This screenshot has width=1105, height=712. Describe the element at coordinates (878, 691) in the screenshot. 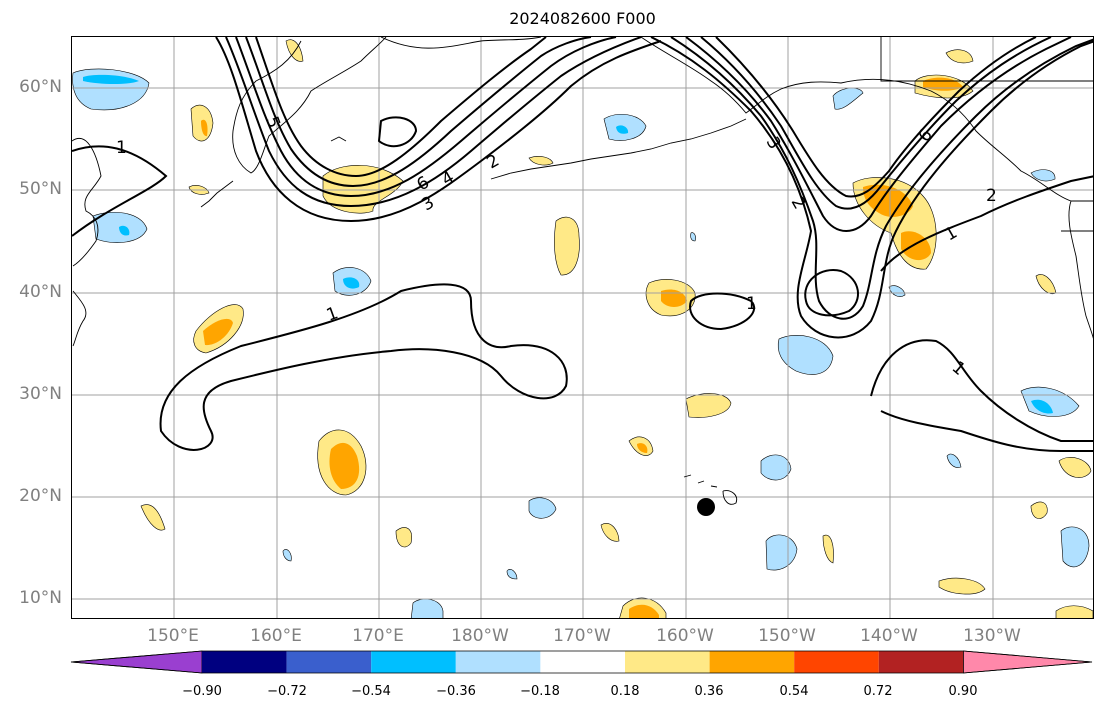

I see `colorbar-tick: 0.72` at that location.